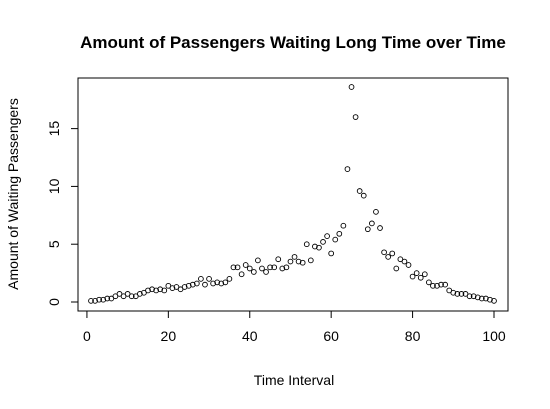 Image resolution: width=550 pixels, height=409 pixels. Describe the element at coordinates (54, 129) in the screenshot. I see `y-tick-label: 15` at that location.